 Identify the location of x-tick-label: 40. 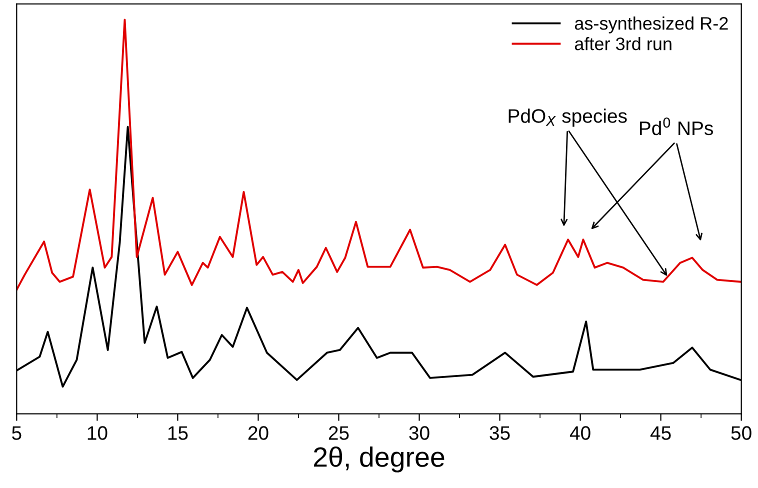
(580, 433).